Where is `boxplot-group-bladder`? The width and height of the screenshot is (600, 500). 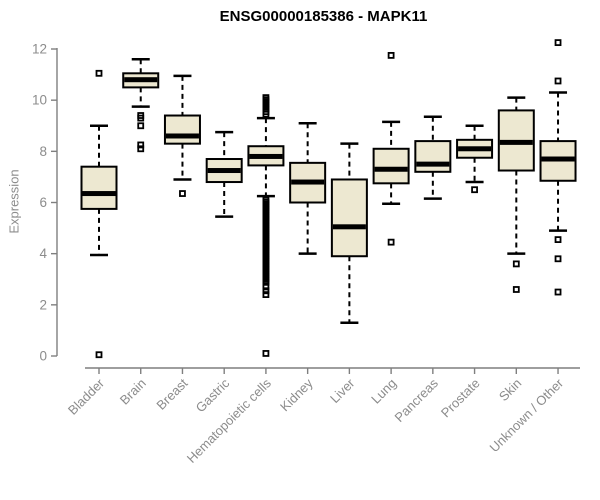
boxplot-group-bladder is located at coordinates (99, 214).